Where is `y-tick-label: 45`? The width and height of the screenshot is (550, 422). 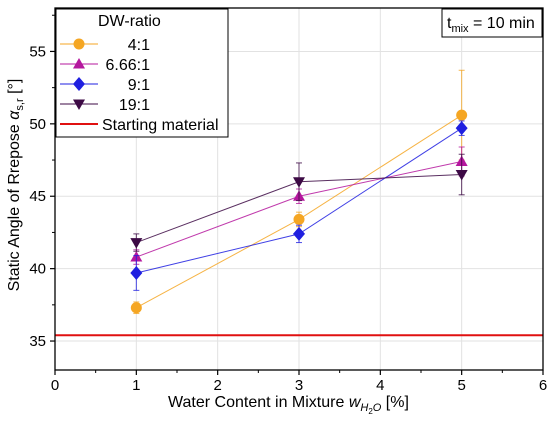 y-tick-label: 45 is located at coordinates (37, 196).